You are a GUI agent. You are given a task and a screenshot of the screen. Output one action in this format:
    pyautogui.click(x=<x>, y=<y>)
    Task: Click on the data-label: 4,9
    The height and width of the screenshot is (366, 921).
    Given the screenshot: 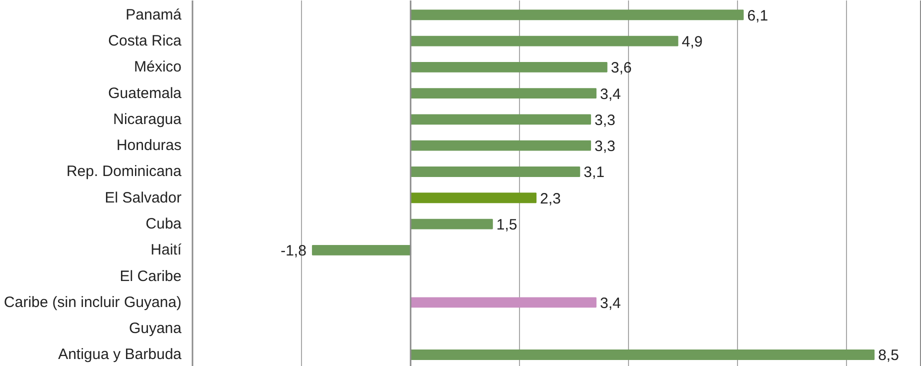 What is the action you would take?
    pyautogui.click(x=692, y=42)
    